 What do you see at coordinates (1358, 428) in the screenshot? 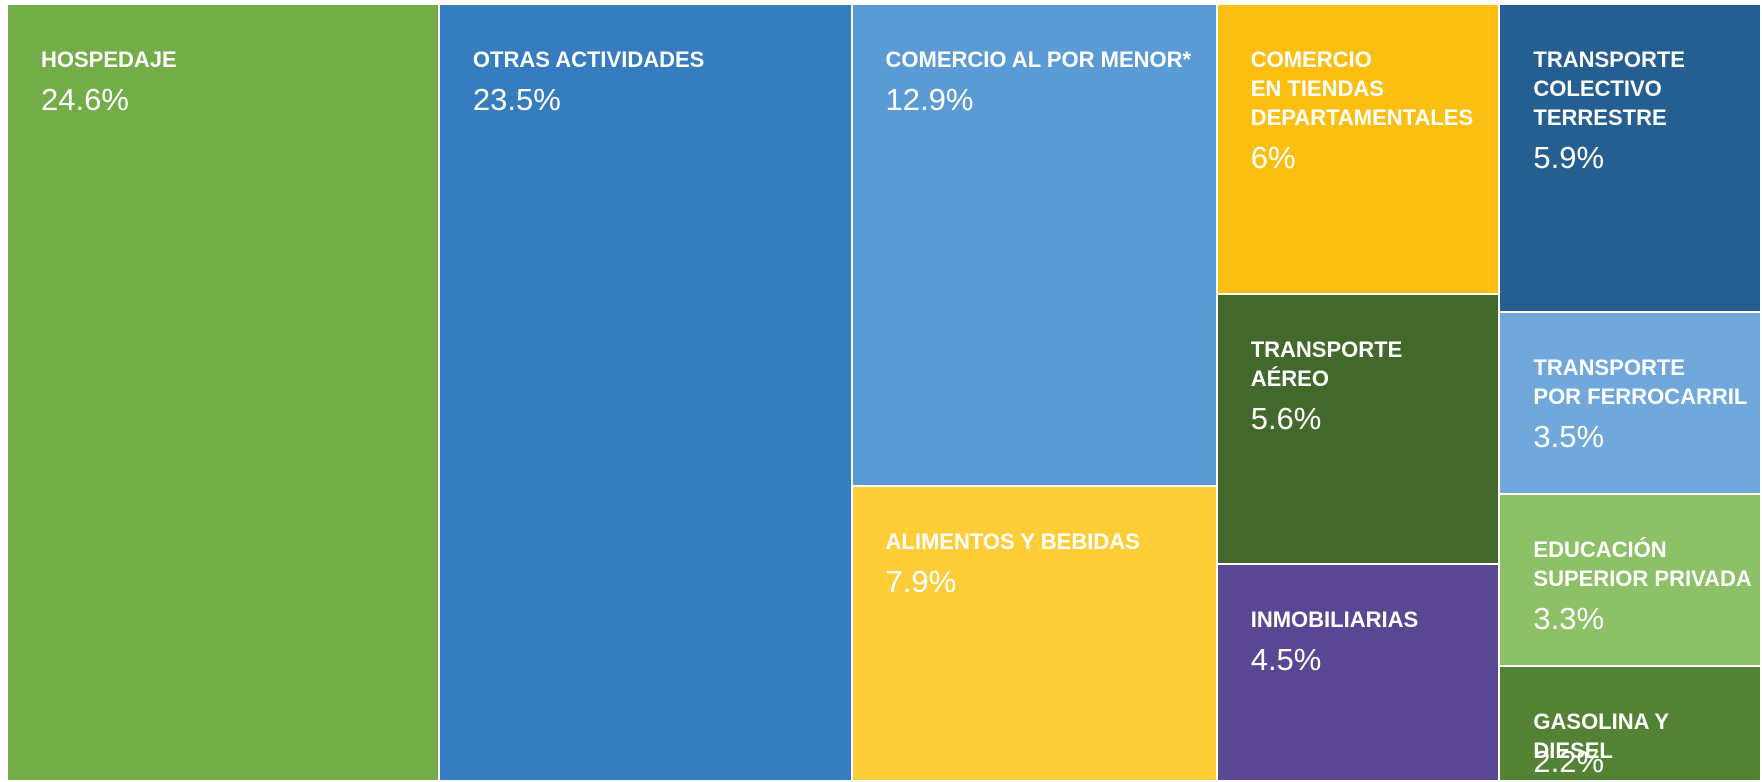
I see `treemap-cell: TRANSPORTE AÉREO 5.6%` at bounding box center [1358, 428].